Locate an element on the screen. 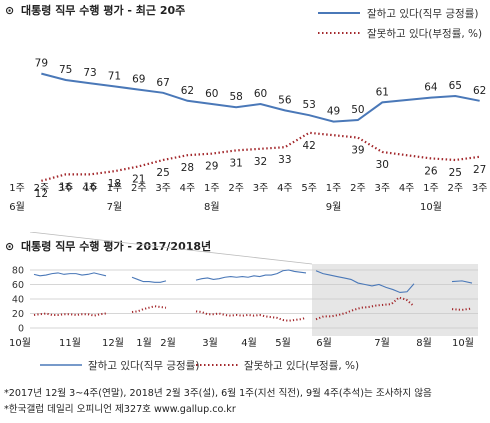 This screenshot has height=423, width=490. negative-data-label: 12 is located at coordinates (41, 194).